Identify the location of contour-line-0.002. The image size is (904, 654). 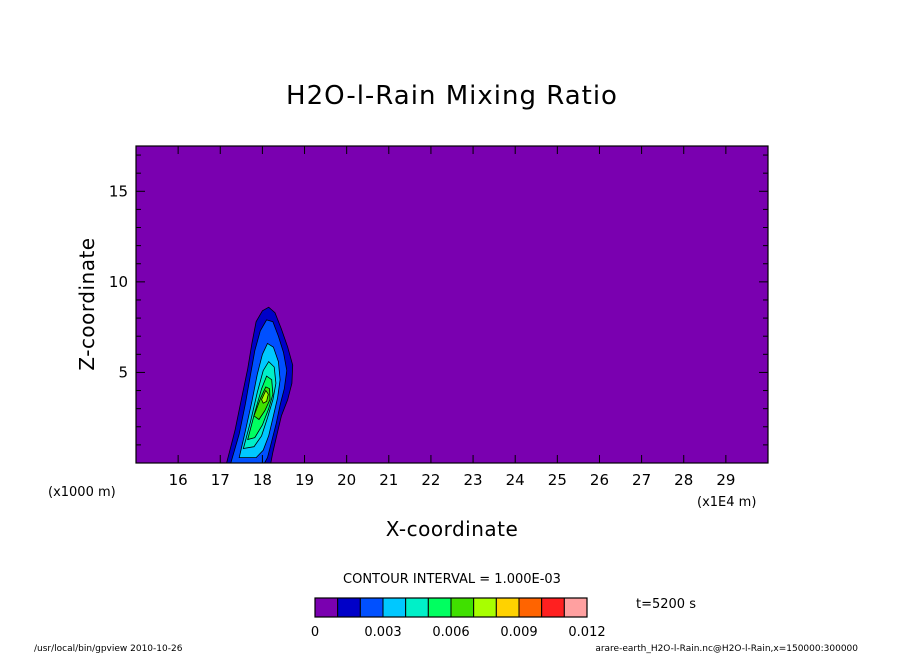
(259, 391).